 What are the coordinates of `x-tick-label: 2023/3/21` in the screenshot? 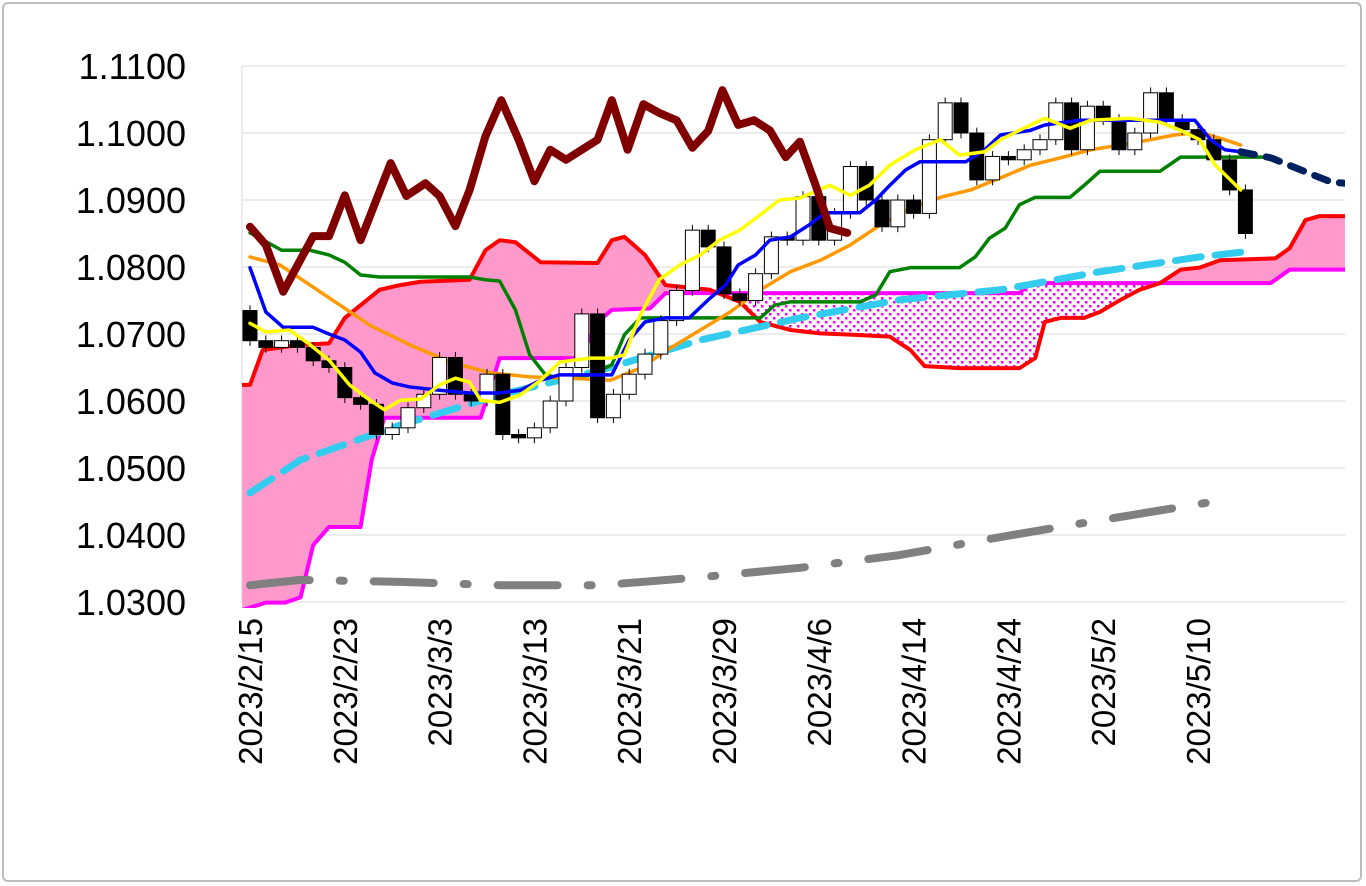 It's located at (629, 691).